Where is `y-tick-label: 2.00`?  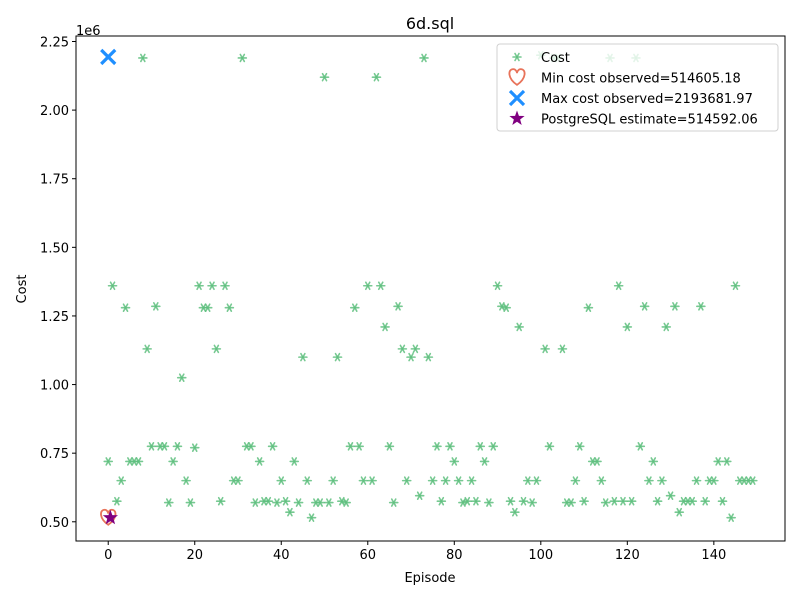
y-tick-label: 2.00 is located at coordinates (54, 111).